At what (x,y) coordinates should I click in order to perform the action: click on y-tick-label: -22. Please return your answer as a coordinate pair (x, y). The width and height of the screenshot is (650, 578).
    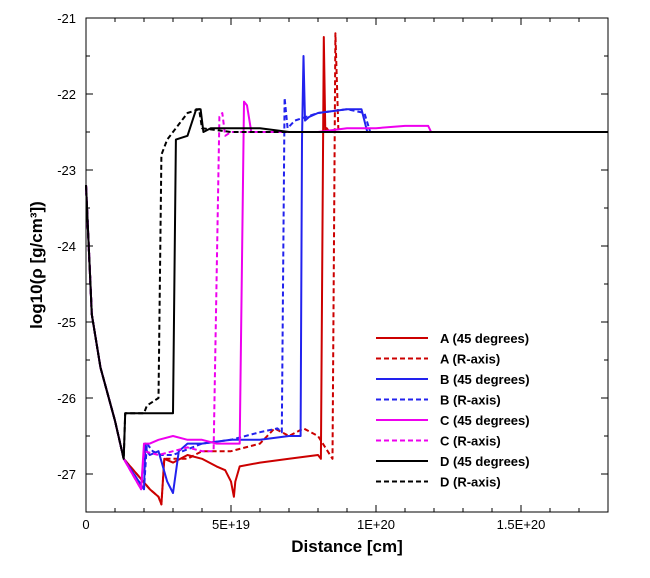
    Looking at the image, I should click on (66, 94).